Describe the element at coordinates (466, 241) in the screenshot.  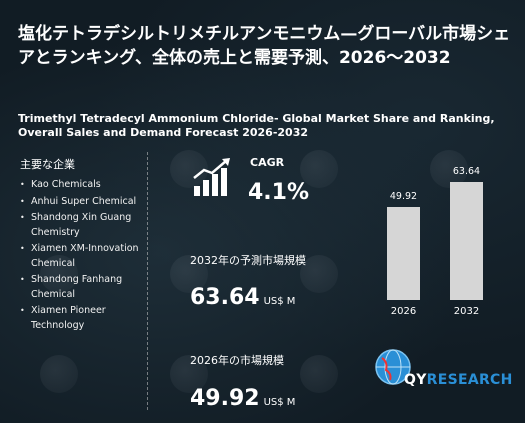
I see `bar-2032` at that location.